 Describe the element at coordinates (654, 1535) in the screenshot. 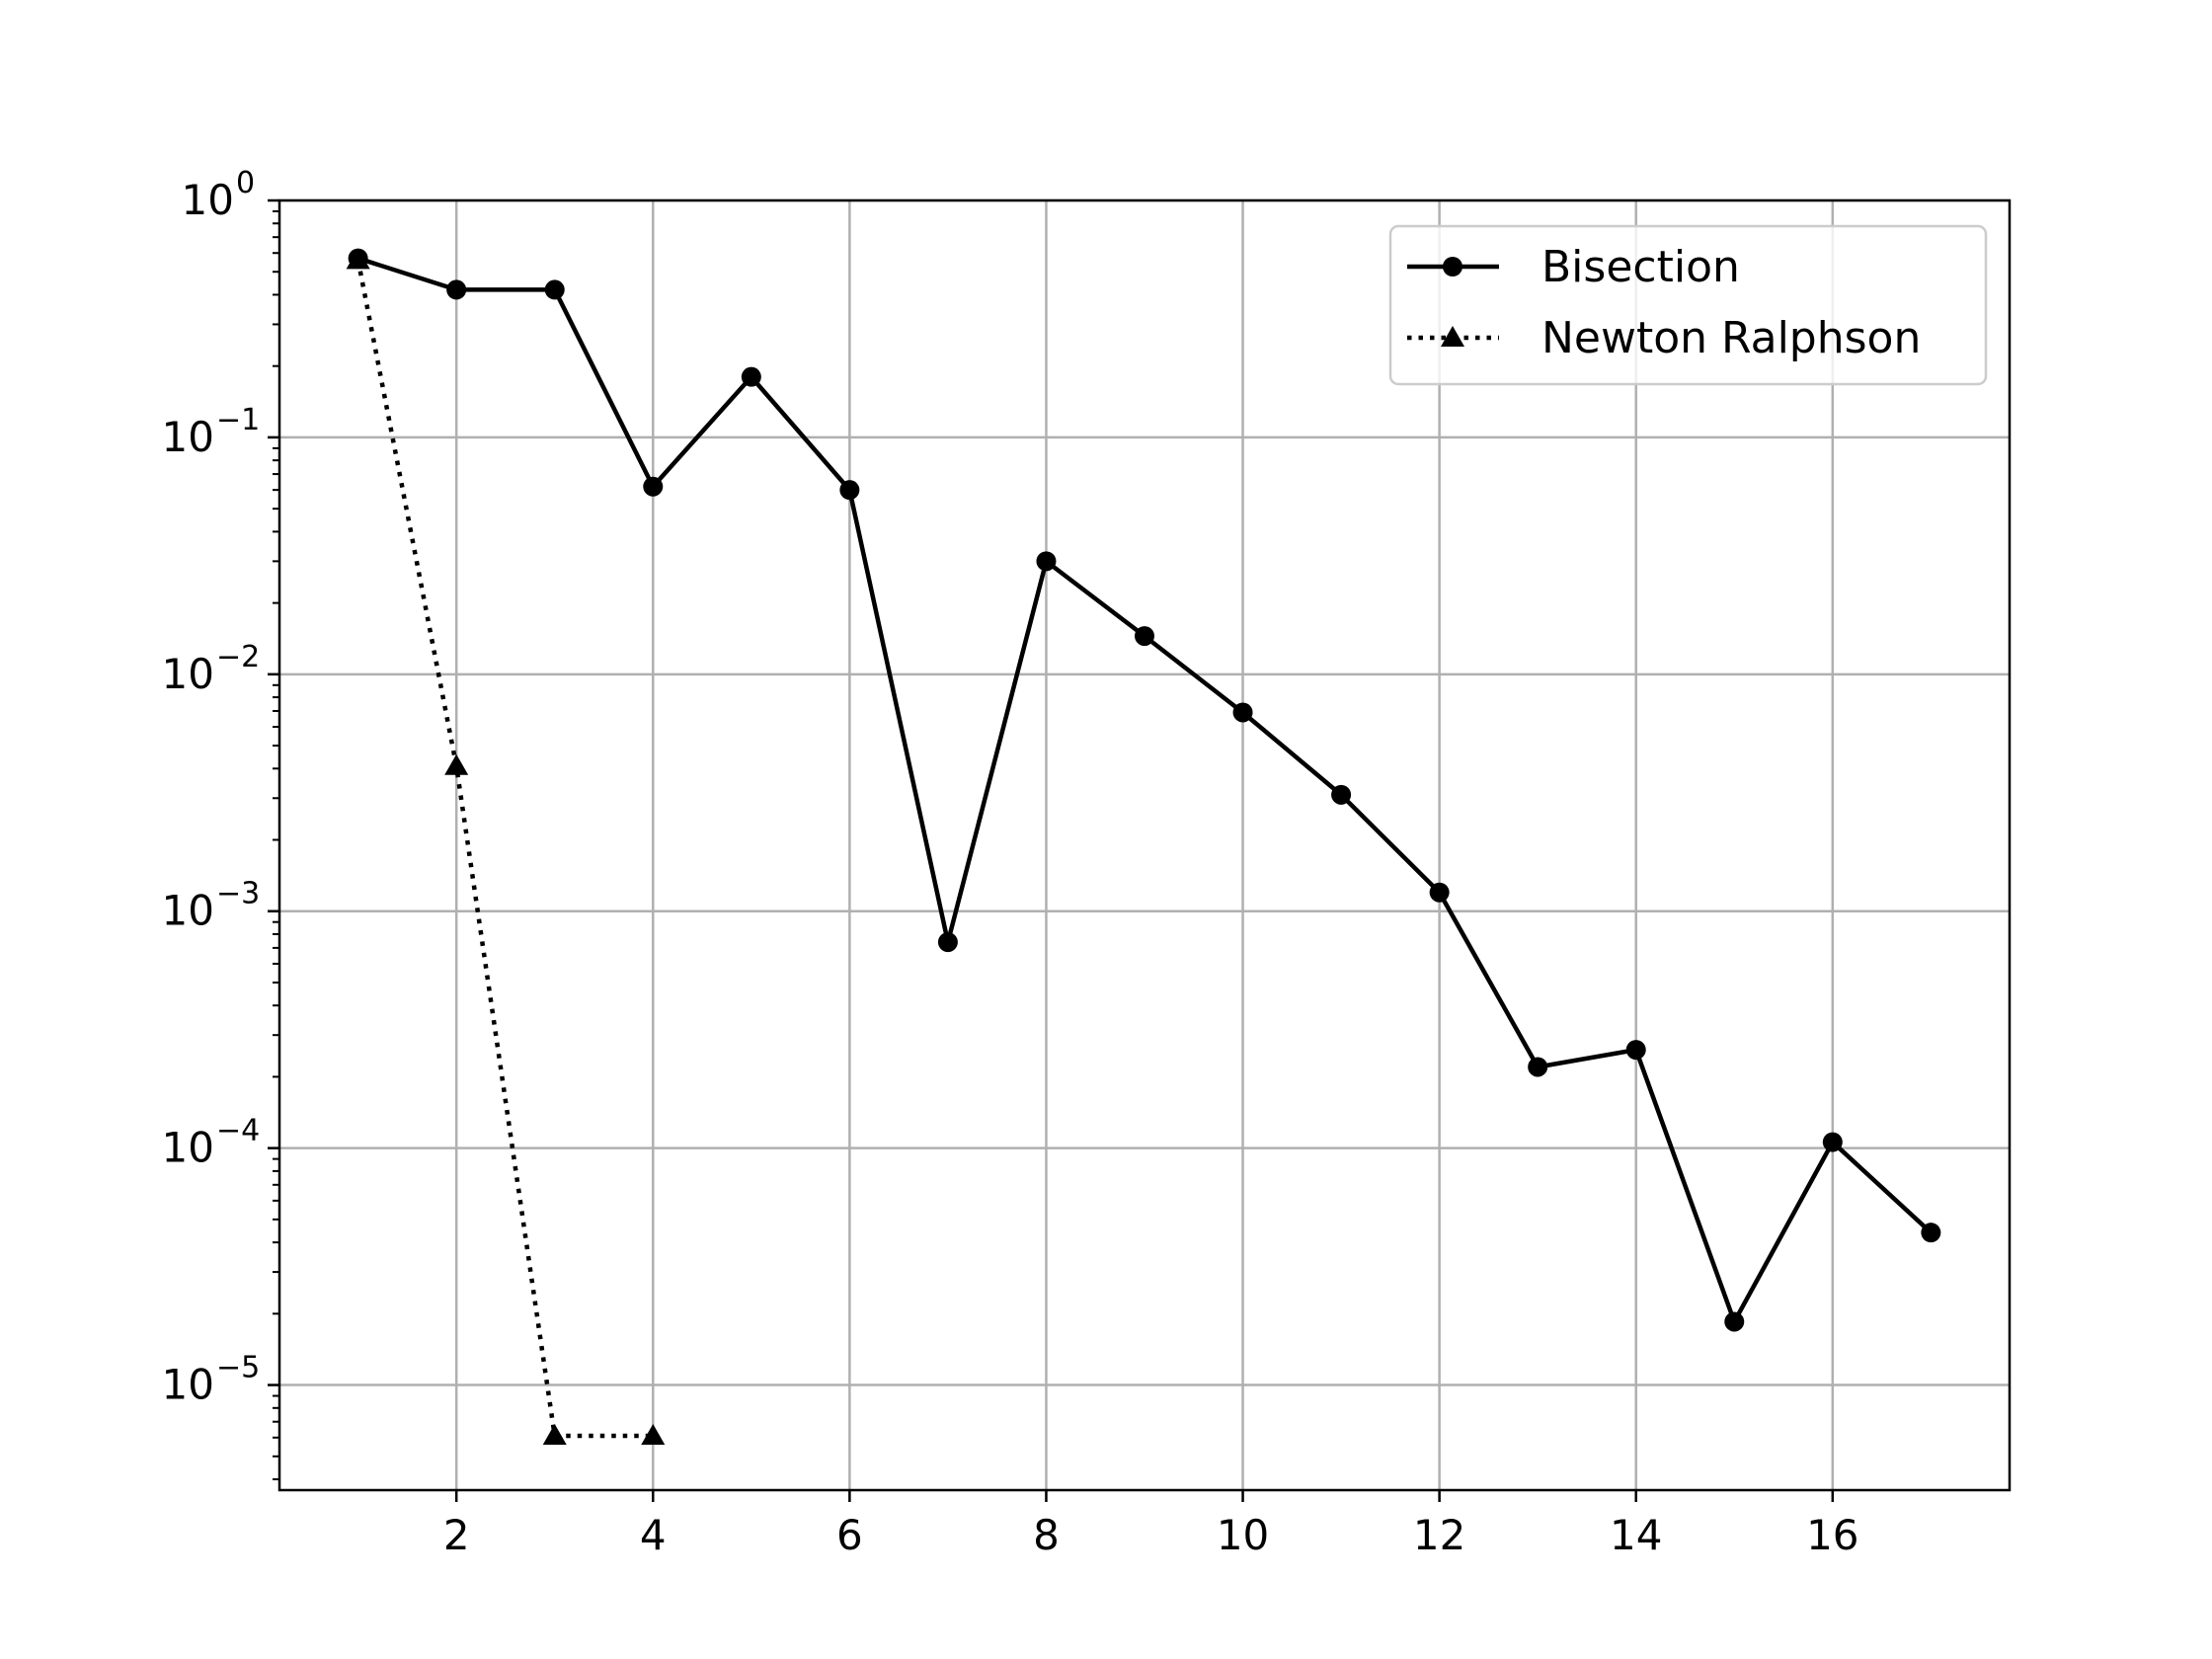

I see `x-tick-label: 4` at that location.